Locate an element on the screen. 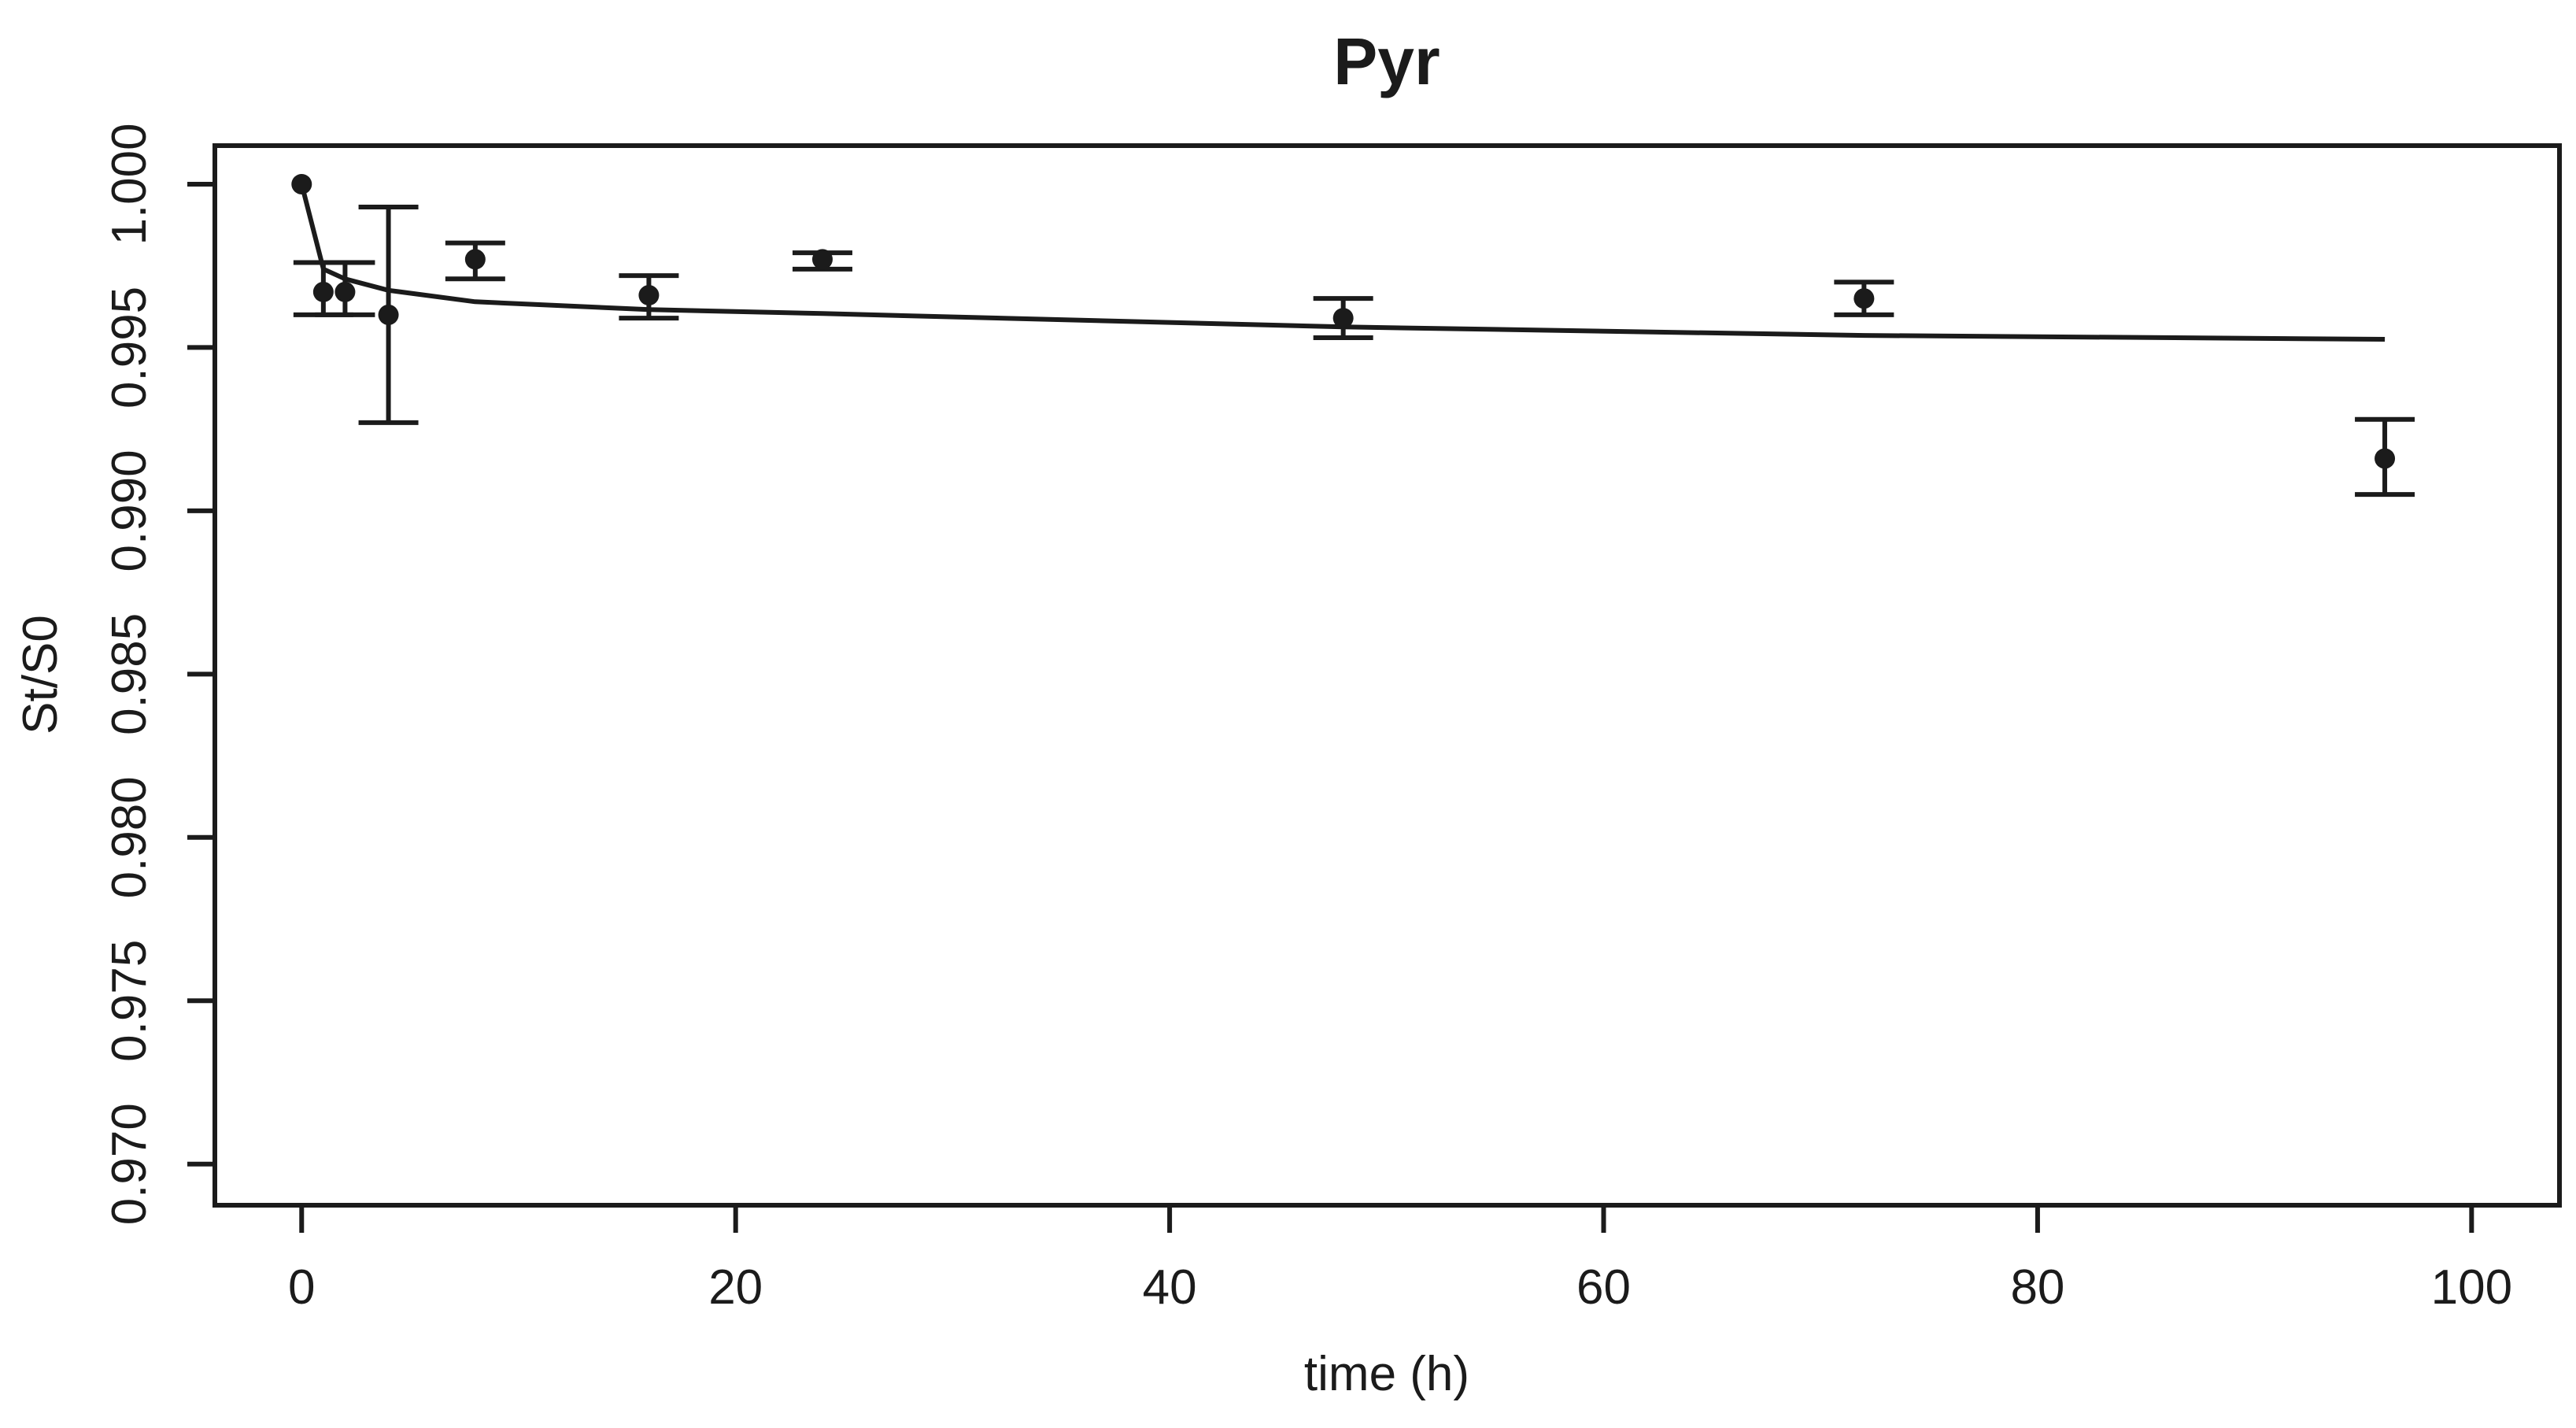 The width and height of the screenshot is (2576, 1428). y-axis-label: St/S0 is located at coordinates (40, 674).